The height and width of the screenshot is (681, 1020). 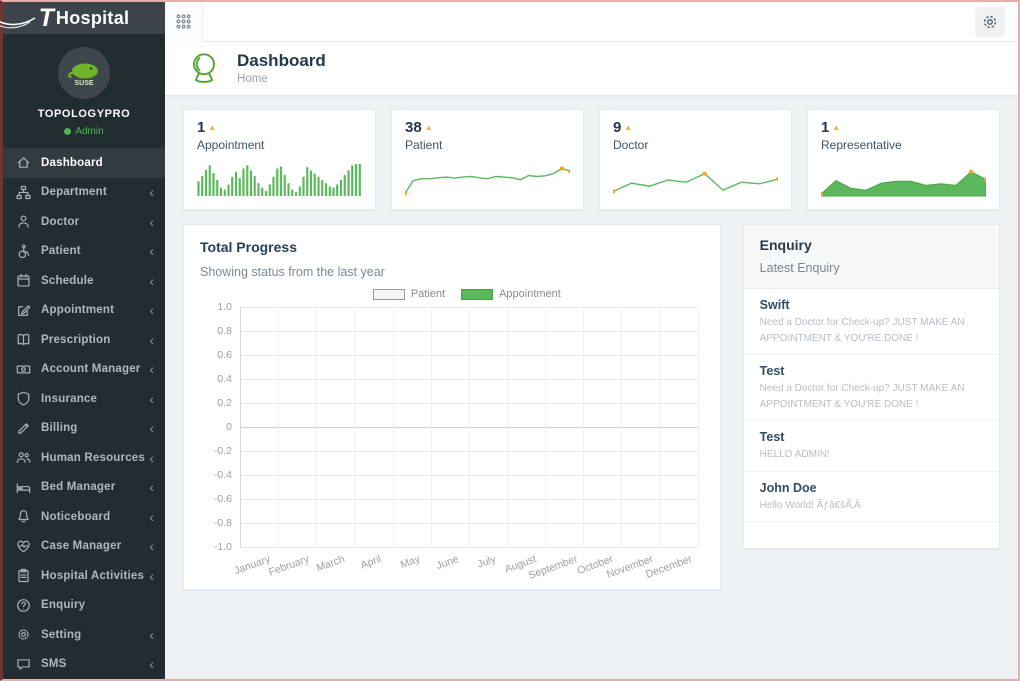 What do you see at coordinates (69, 398) in the screenshot?
I see `sidebar-item-label: Insurance` at bounding box center [69, 398].